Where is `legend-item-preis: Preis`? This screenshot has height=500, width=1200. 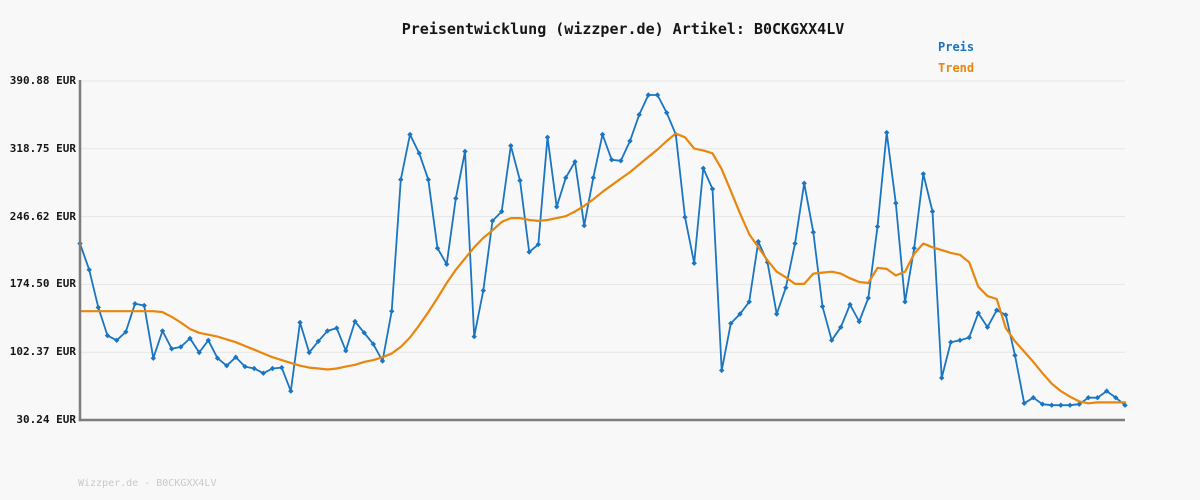
legend-item-preis: Preis is located at coordinates (956, 47).